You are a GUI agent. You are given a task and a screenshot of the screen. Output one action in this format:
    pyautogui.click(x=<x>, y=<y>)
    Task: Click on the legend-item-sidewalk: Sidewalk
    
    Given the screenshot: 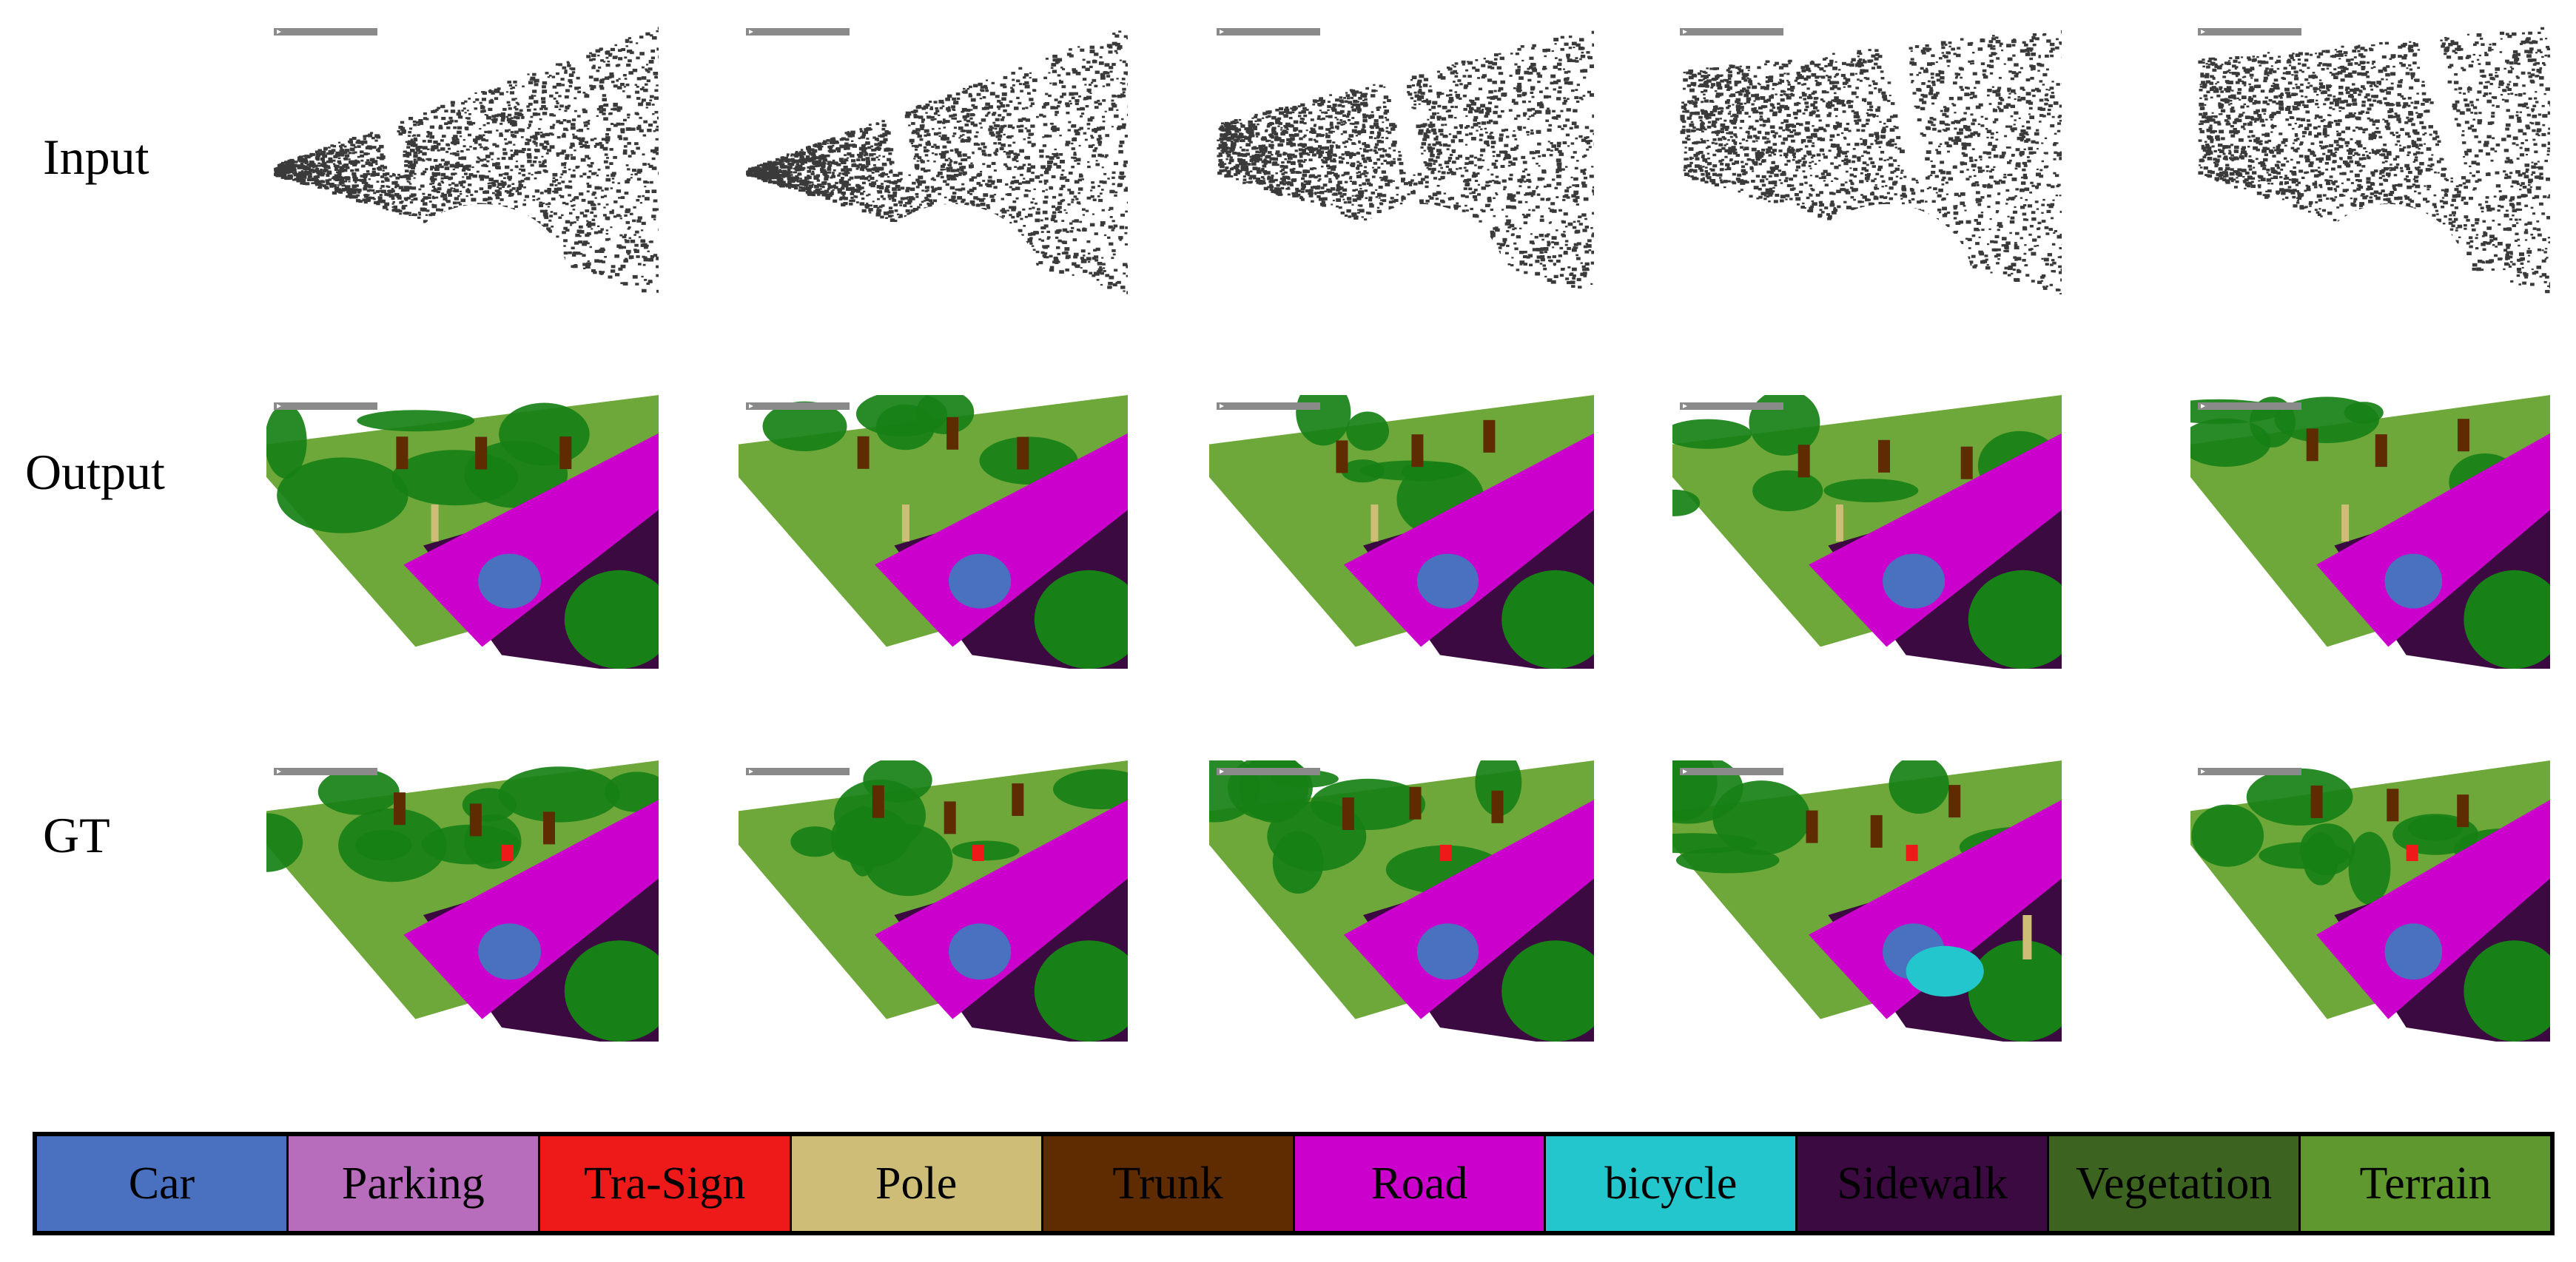 What is the action you would take?
    pyautogui.click(x=1924, y=1183)
    